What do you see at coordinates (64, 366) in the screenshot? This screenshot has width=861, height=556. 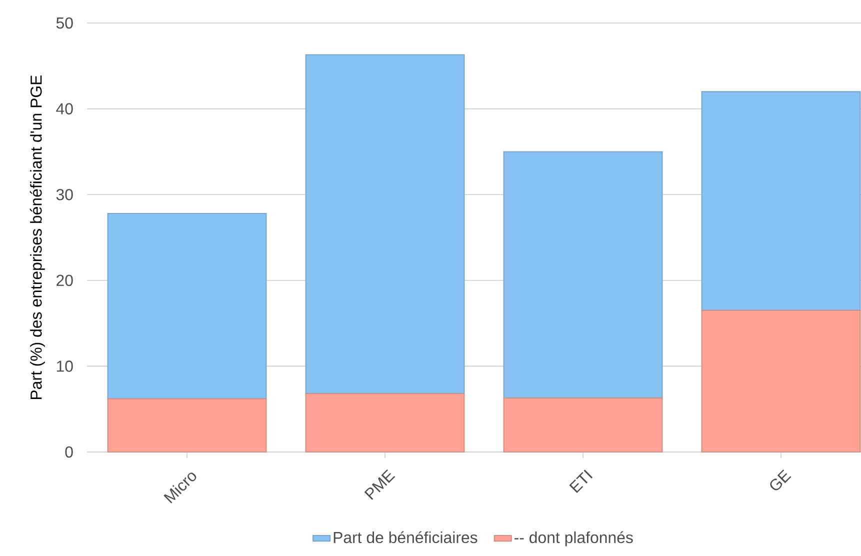 I see `y-tick-label: 10` at bounding box center [64, 366].